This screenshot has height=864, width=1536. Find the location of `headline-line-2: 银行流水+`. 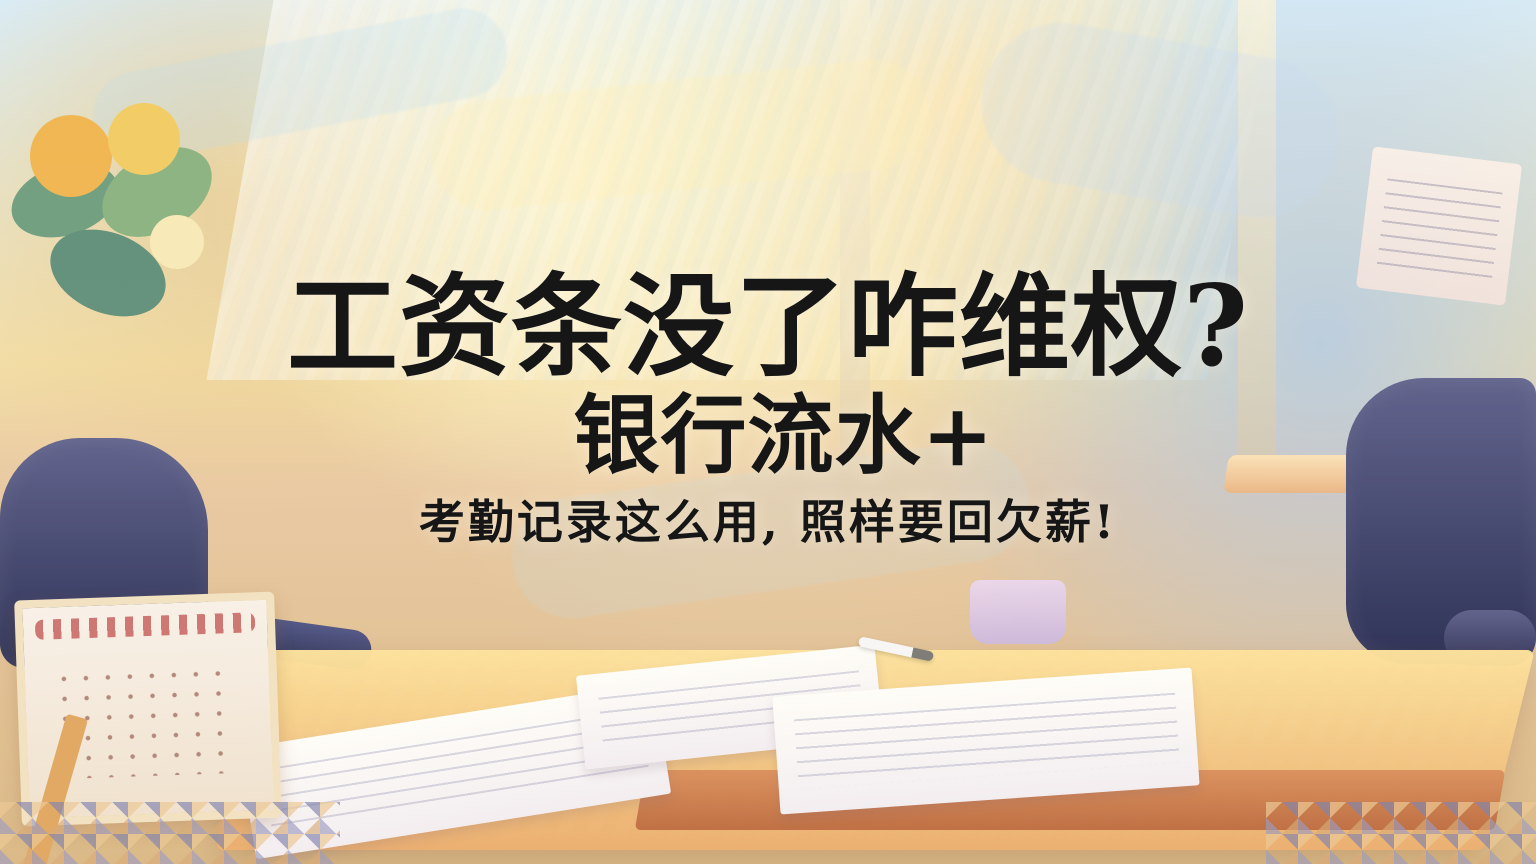

headline-line-2: 银行流水+ is located at coordinates (776, 436).